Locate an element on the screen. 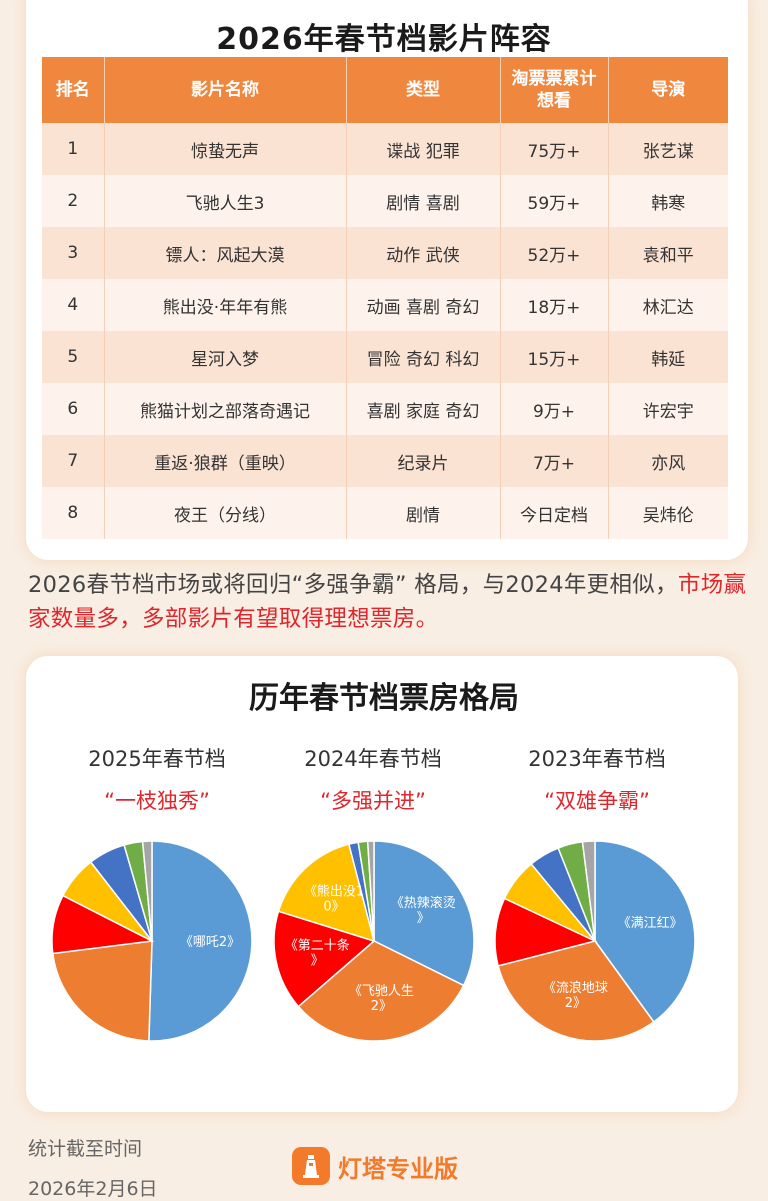  cell-director: 袁和平 is located at coordinates (668, 253).